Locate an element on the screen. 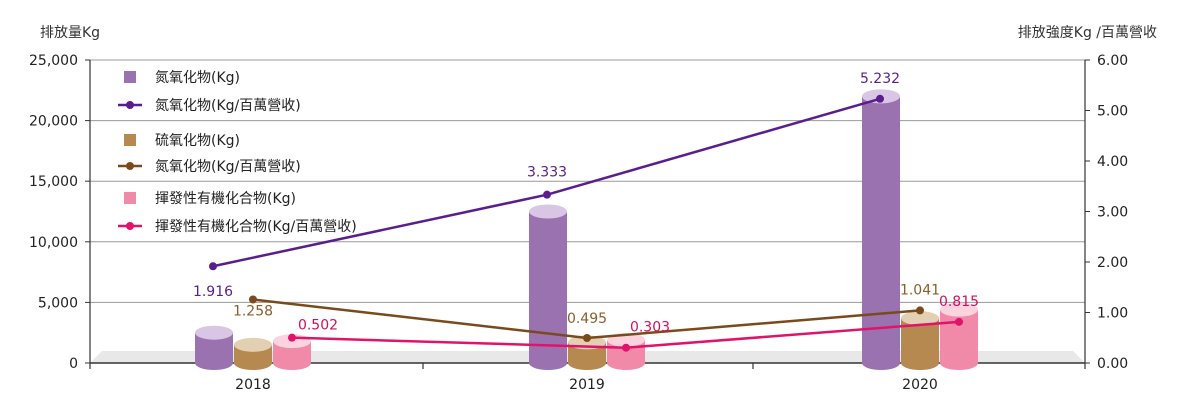  legend-label: 揮發性有機化合物(Kg/百萬營收) is located at coordinates (256, 227).